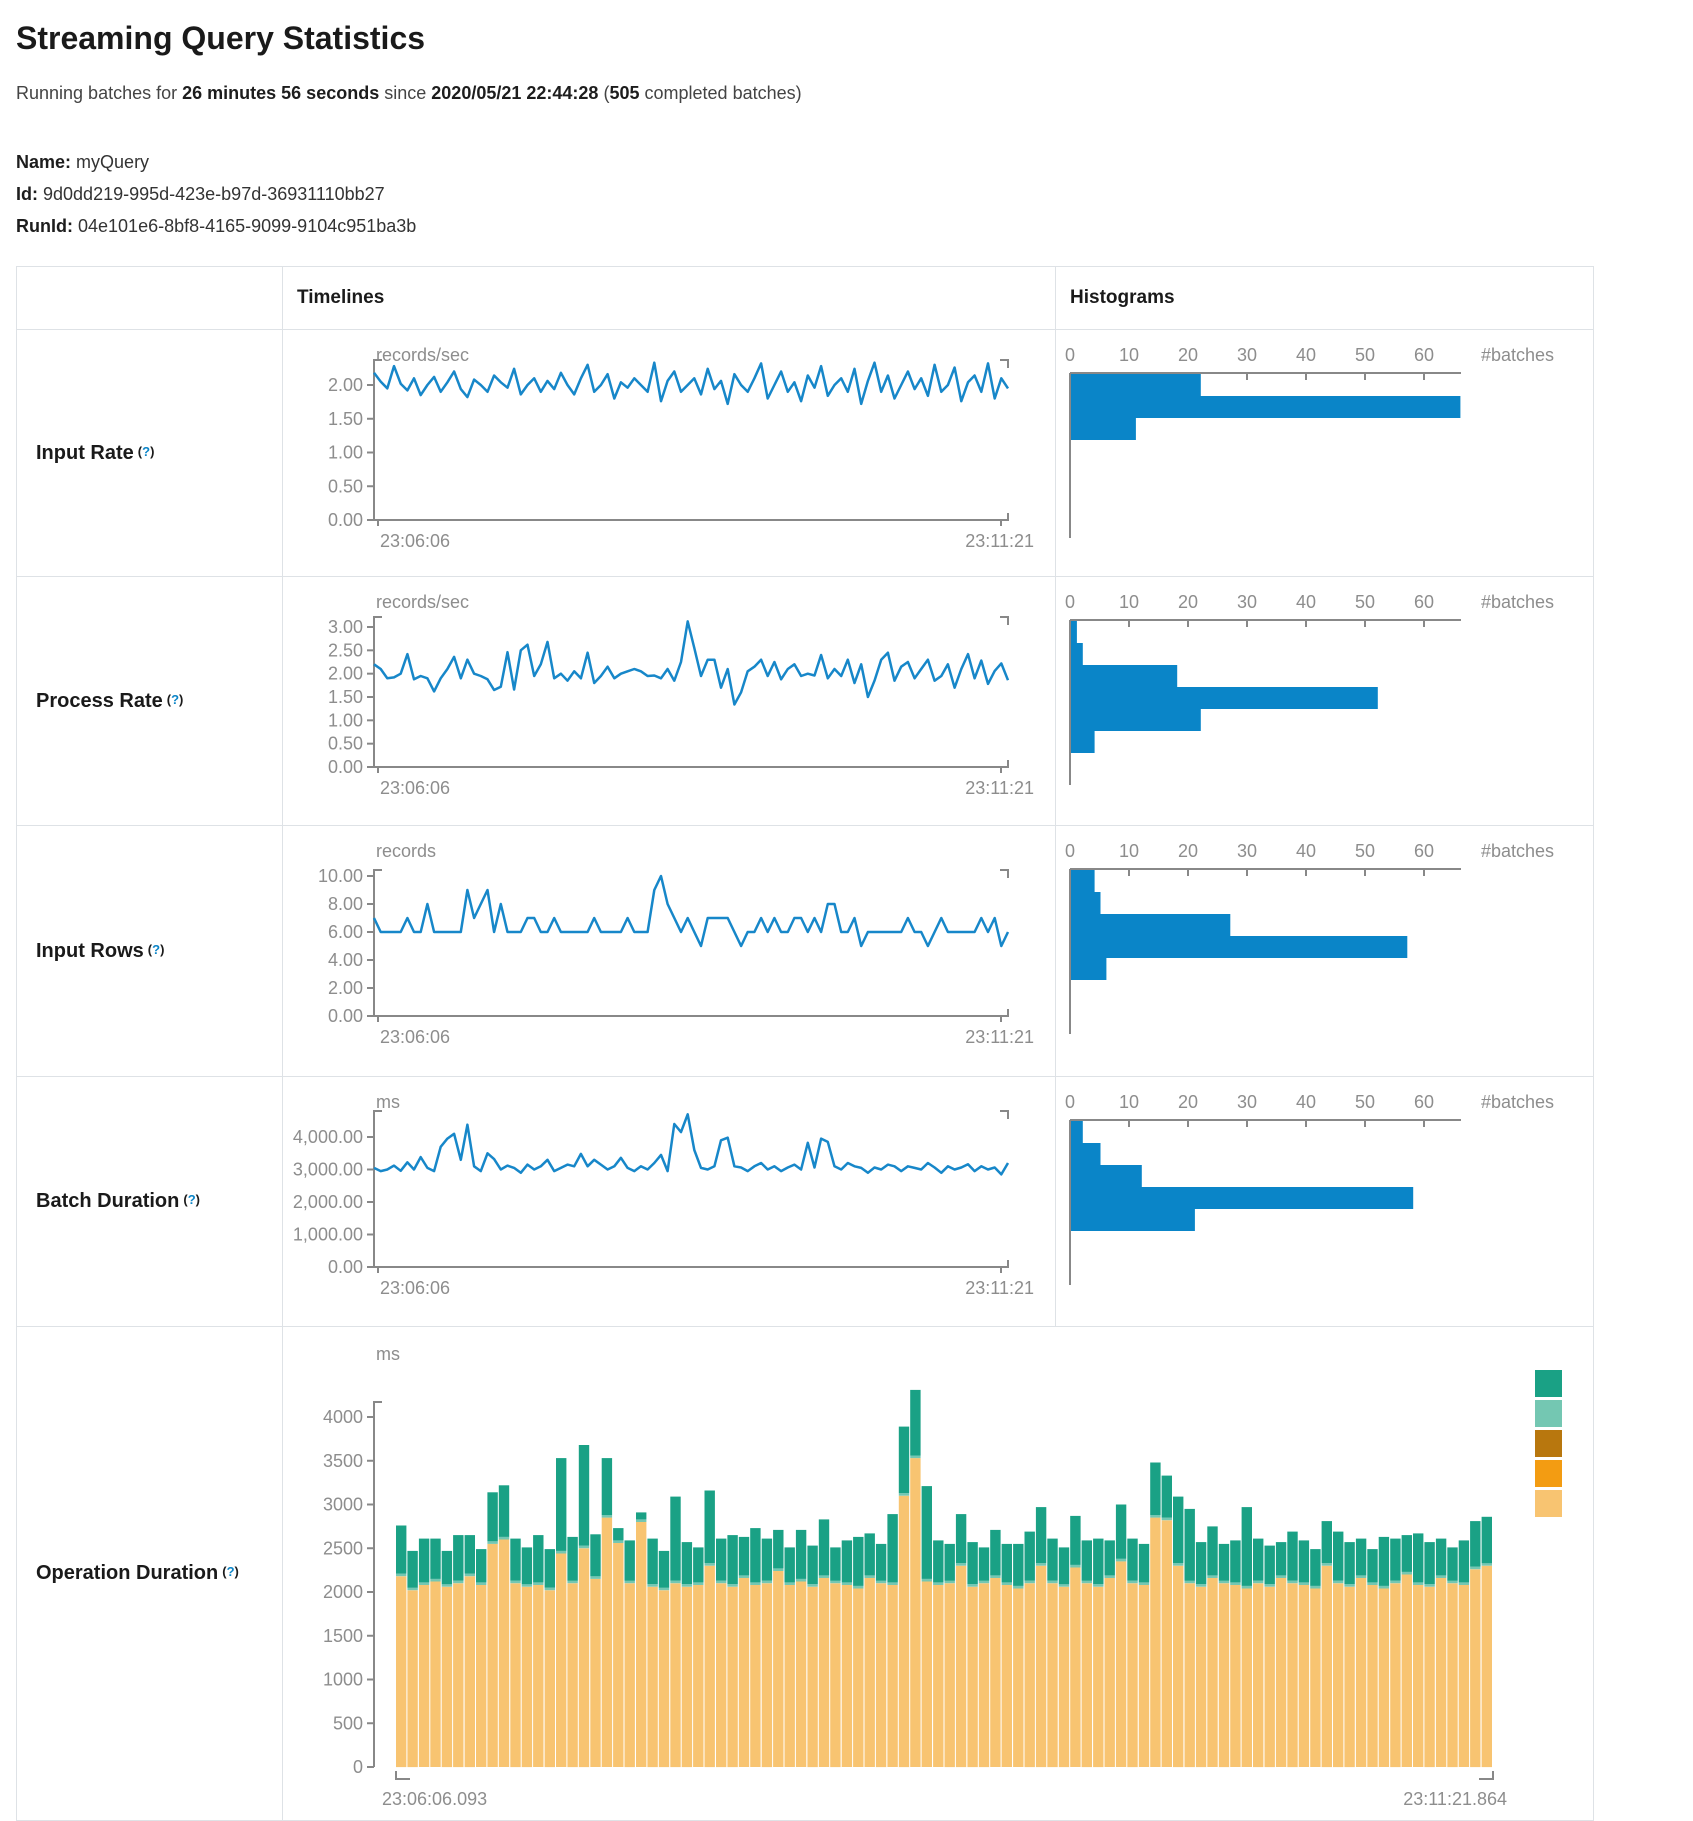  I want to click on page-title: Streaming Query Statistics, so click(221, 38).